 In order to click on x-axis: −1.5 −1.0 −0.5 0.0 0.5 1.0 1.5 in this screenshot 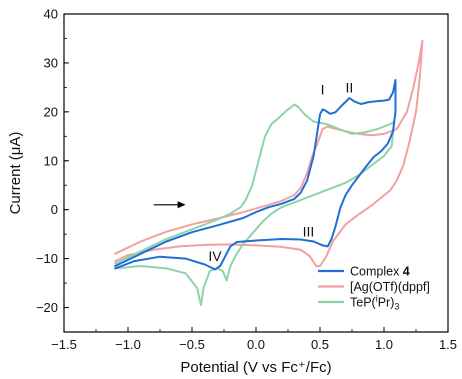, I will do `click(254, 339)`.